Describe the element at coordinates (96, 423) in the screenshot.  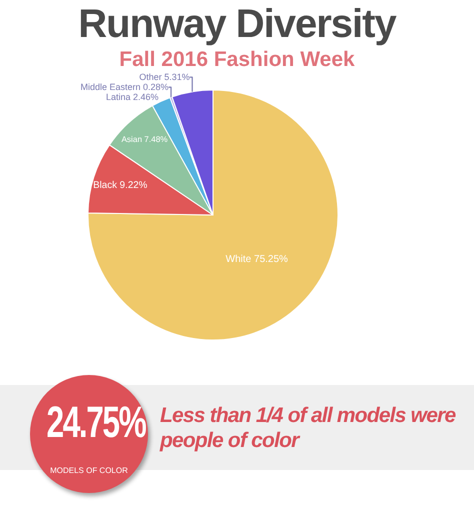
I see `text: 24.75%` at that location.